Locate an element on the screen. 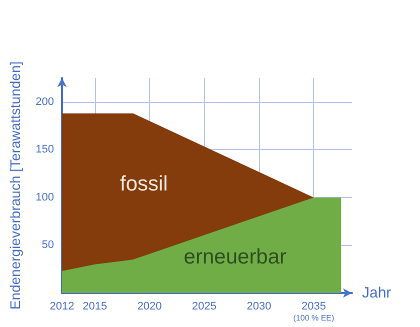 The height and width of the screenshot is (327, 420). x-tick-label: 2012 is located at coordinates (62, 306).